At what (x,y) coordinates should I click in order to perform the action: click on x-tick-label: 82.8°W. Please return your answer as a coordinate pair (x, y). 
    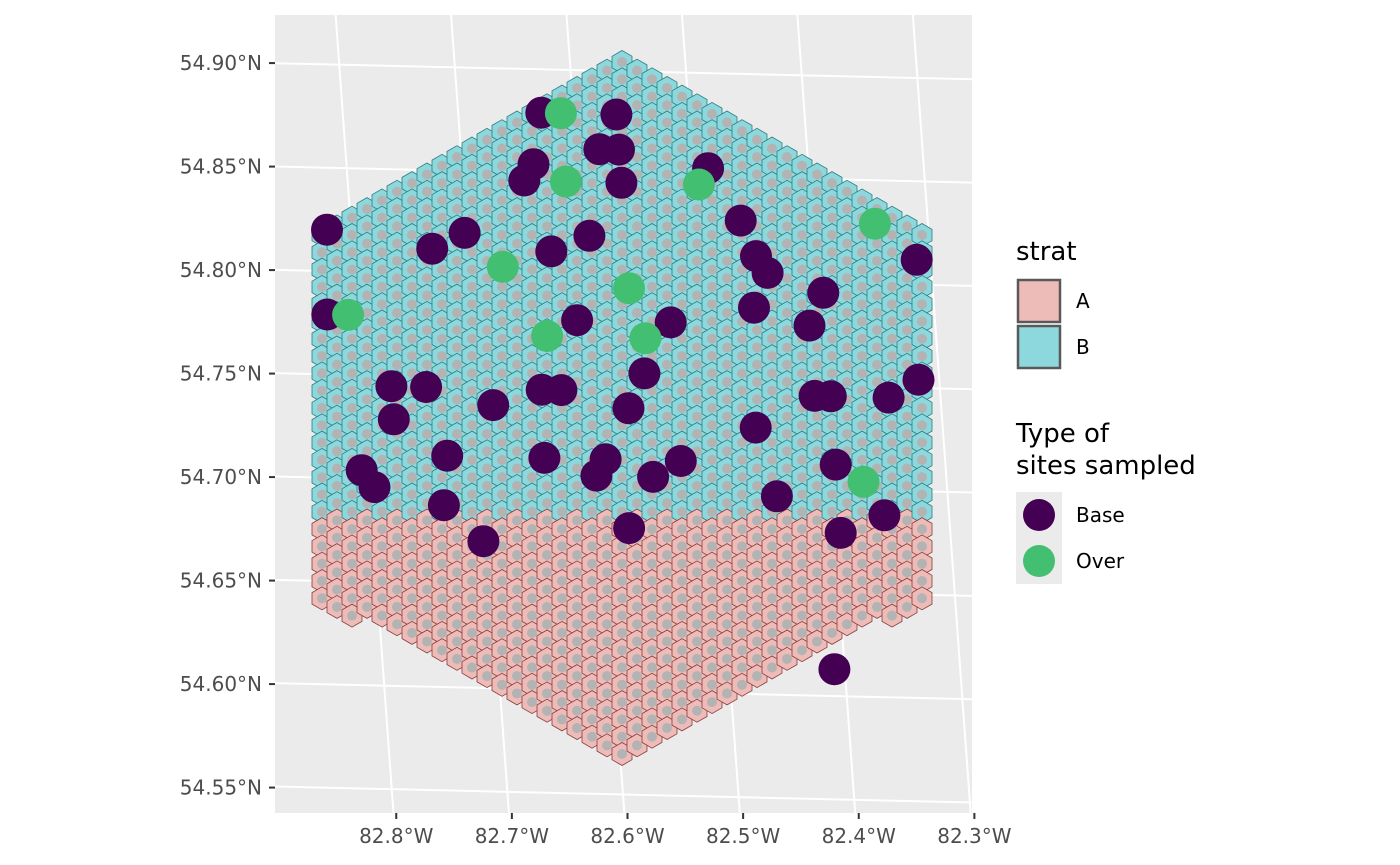
    Looking at the image, I should click on (396, 836).